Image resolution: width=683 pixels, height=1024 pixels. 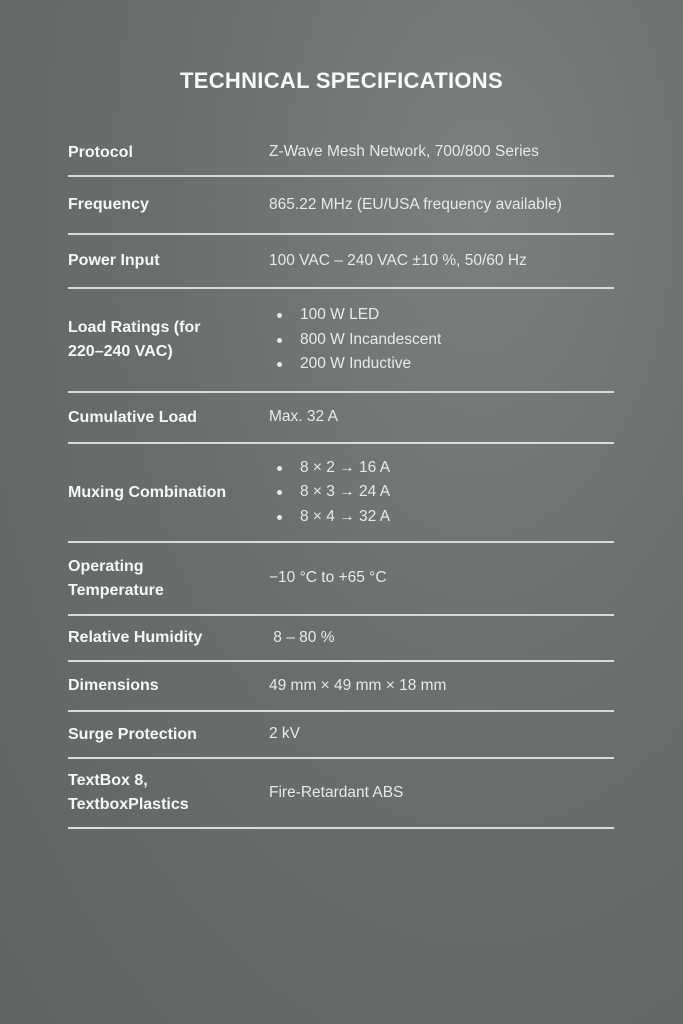 I want to click on page-title: TECHNICAL SPECIFICATIONS, so click(x=341, y=80).